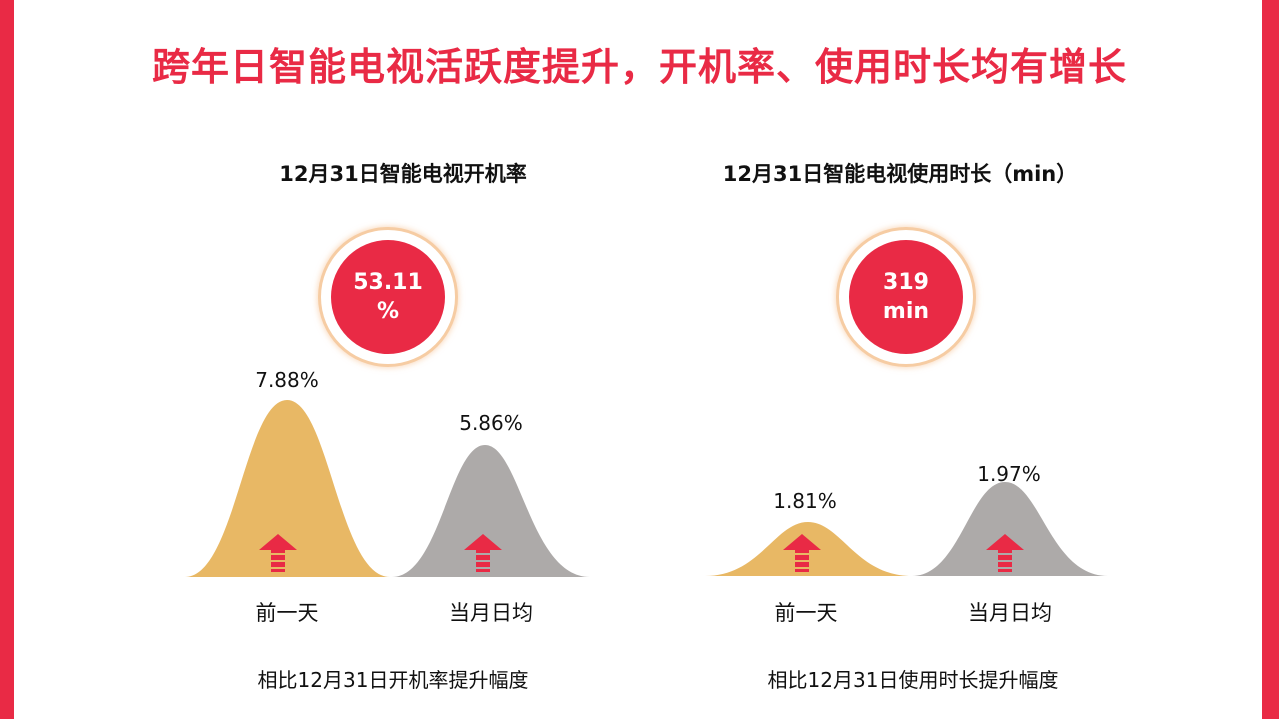 The height and width of the screenshot is (719, 1279). What do you see at coordinates (639, 67) in the screenshot?
I see `page-title: 跨年日智能电视活跃度提升，开机率、使用时长均有增长` at bounding box center [639, 67].